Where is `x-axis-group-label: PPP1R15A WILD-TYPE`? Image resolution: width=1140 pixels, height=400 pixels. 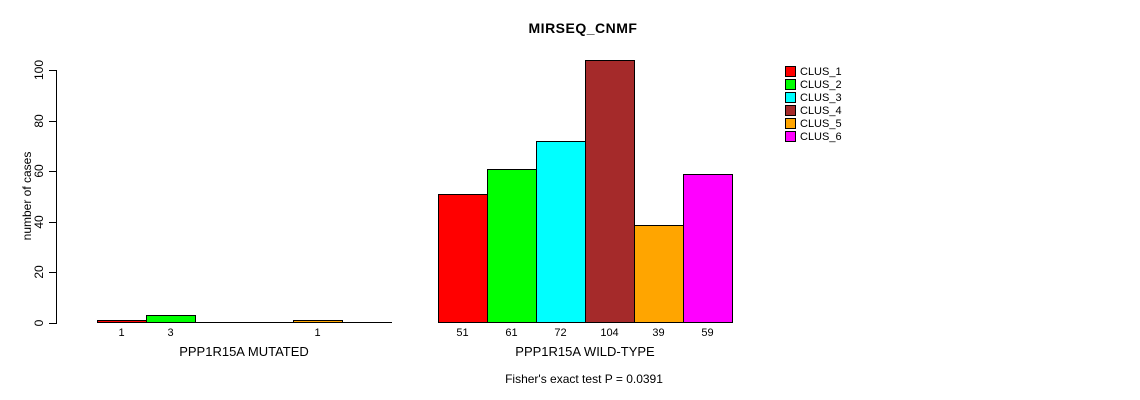
x-axis-group-label: PPP1R15A WILD-TYPE is located at coordinates (585, 351).